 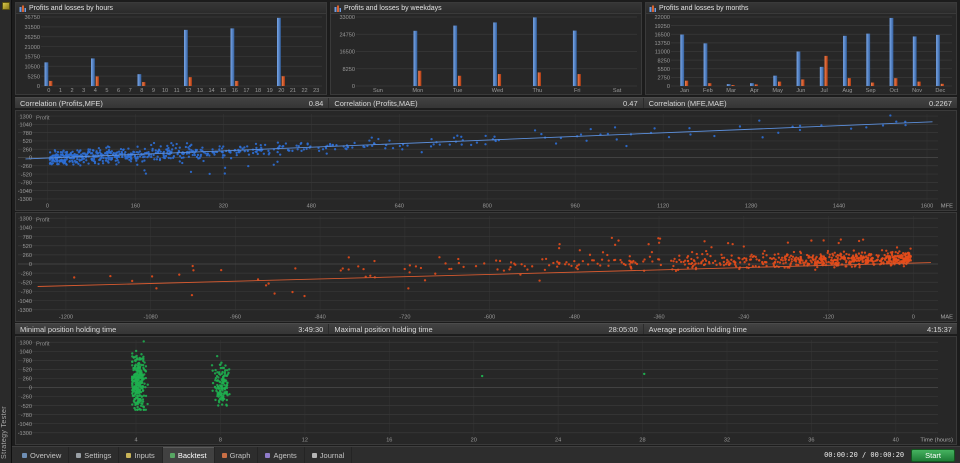 What do you see at coordinates (378, 91) in the screenshot?
I see `svg-text: Sun` at bounding box center [378, 91].